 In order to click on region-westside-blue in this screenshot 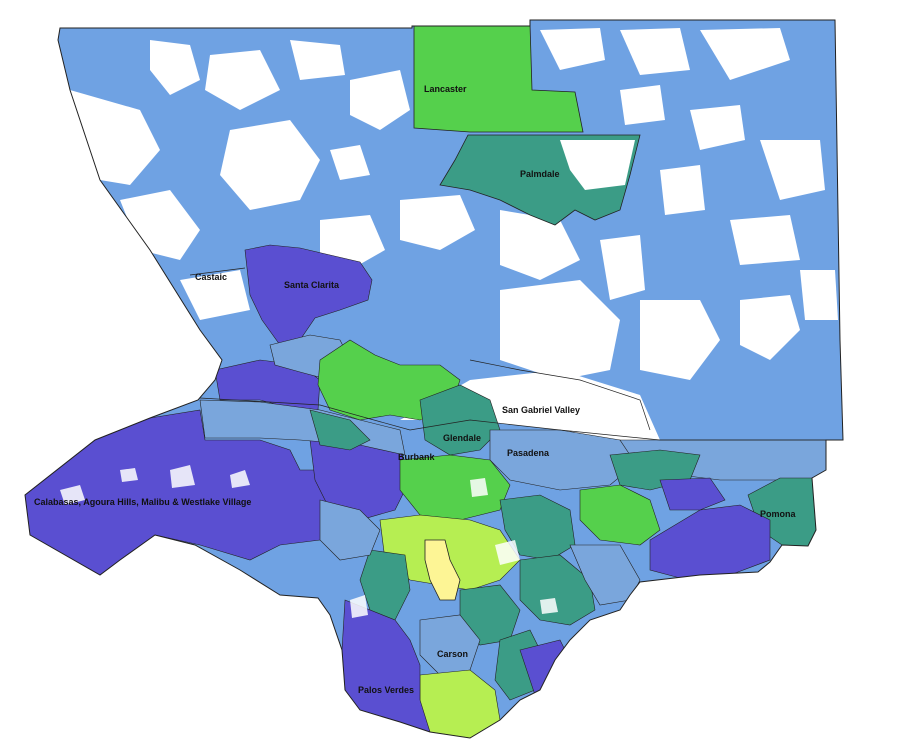, I will do `click(350, 530)`.